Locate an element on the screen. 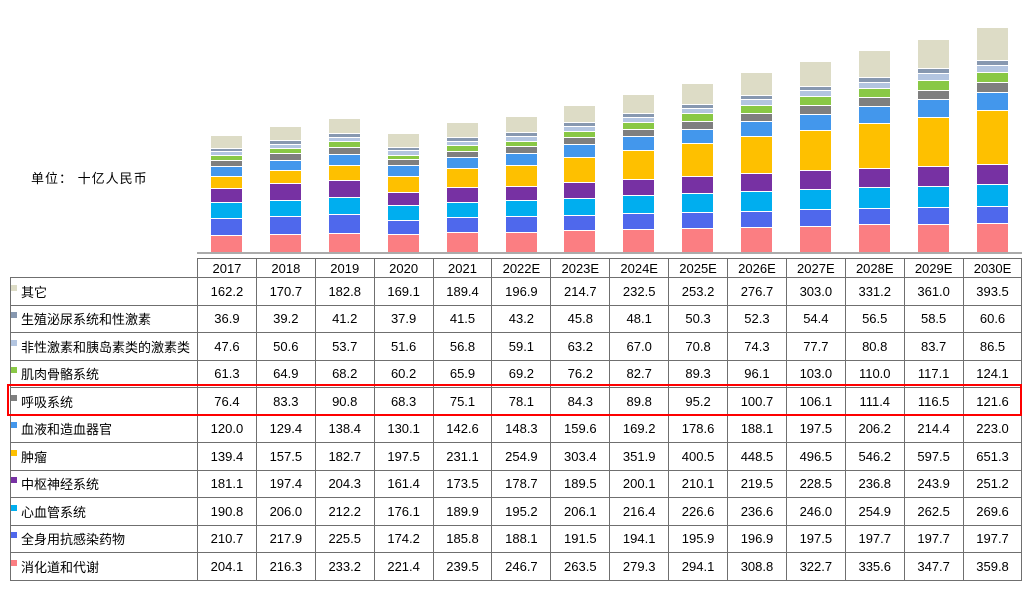  value-cell: 52.3 is located at coordinates (757, 318).